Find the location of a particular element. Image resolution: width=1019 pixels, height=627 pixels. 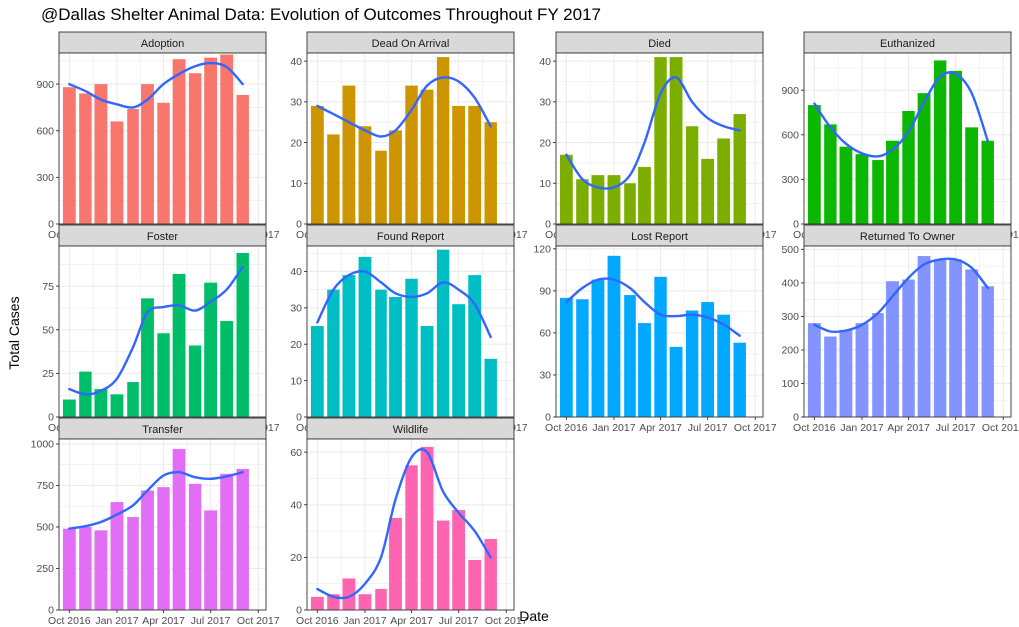

y-tick-label: 250 is located at coordinates (45, 569).